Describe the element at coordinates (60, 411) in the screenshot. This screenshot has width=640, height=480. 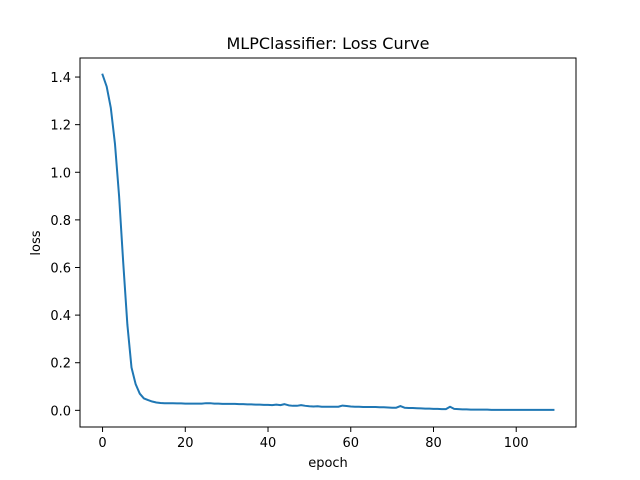
I see `y-tick-label: 0.0` at that location.